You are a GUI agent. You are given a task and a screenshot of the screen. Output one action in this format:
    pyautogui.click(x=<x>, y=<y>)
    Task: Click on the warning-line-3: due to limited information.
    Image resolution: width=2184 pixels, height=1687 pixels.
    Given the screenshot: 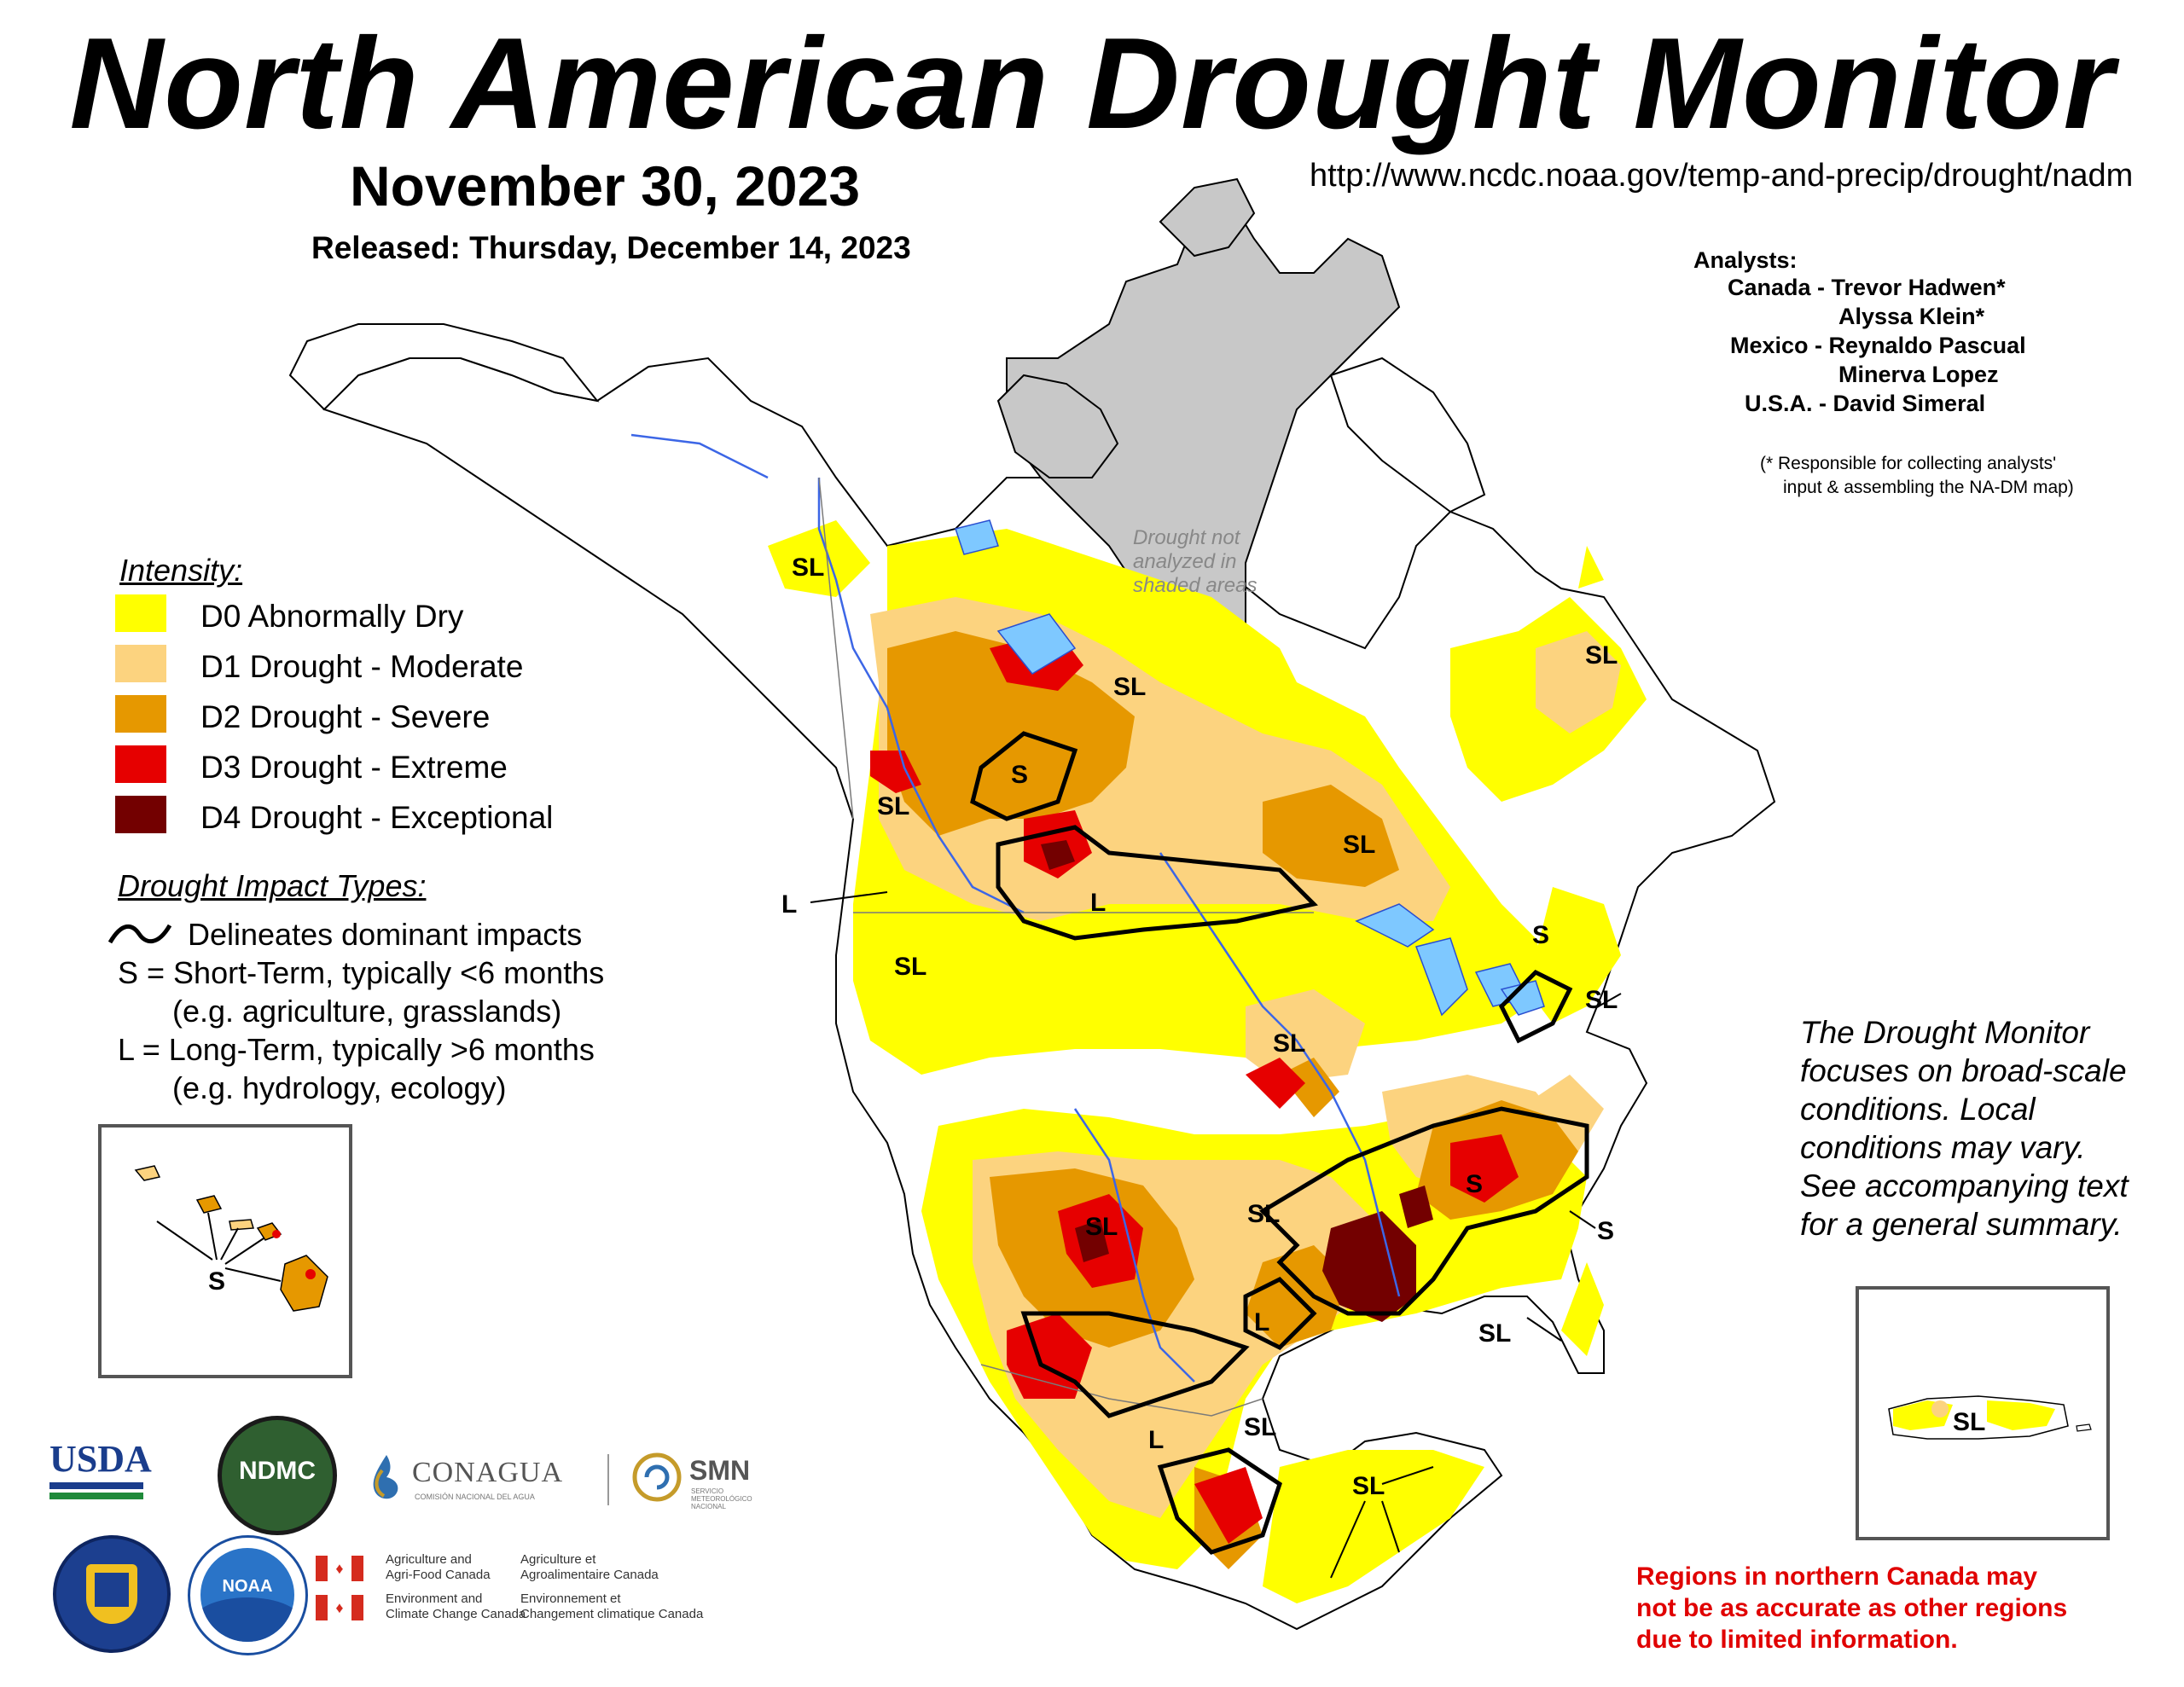 What is the action you would take?
    pyautogui.click(x=1797, y=1640)
    